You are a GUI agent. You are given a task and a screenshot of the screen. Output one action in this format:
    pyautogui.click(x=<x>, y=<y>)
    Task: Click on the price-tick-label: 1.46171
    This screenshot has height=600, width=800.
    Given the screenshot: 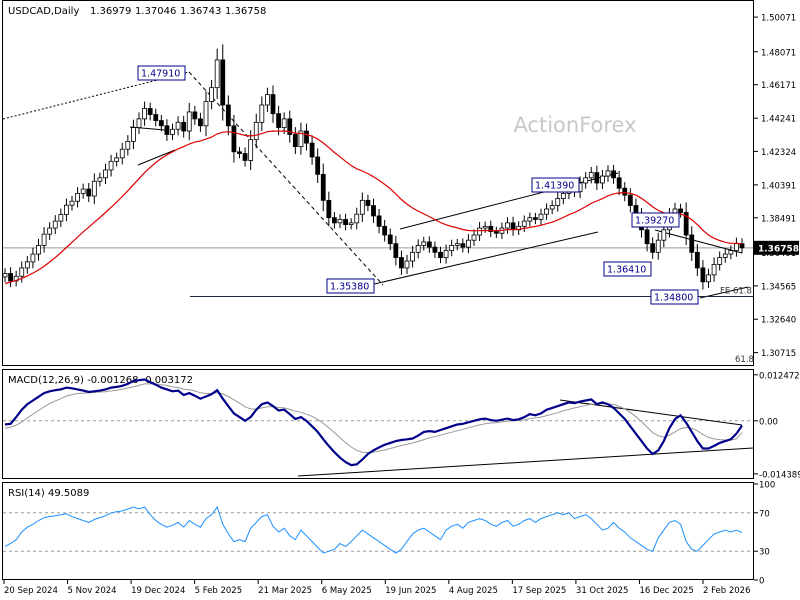 What is the action you would take?
    pyautogui.click(x=778, y=86)
    